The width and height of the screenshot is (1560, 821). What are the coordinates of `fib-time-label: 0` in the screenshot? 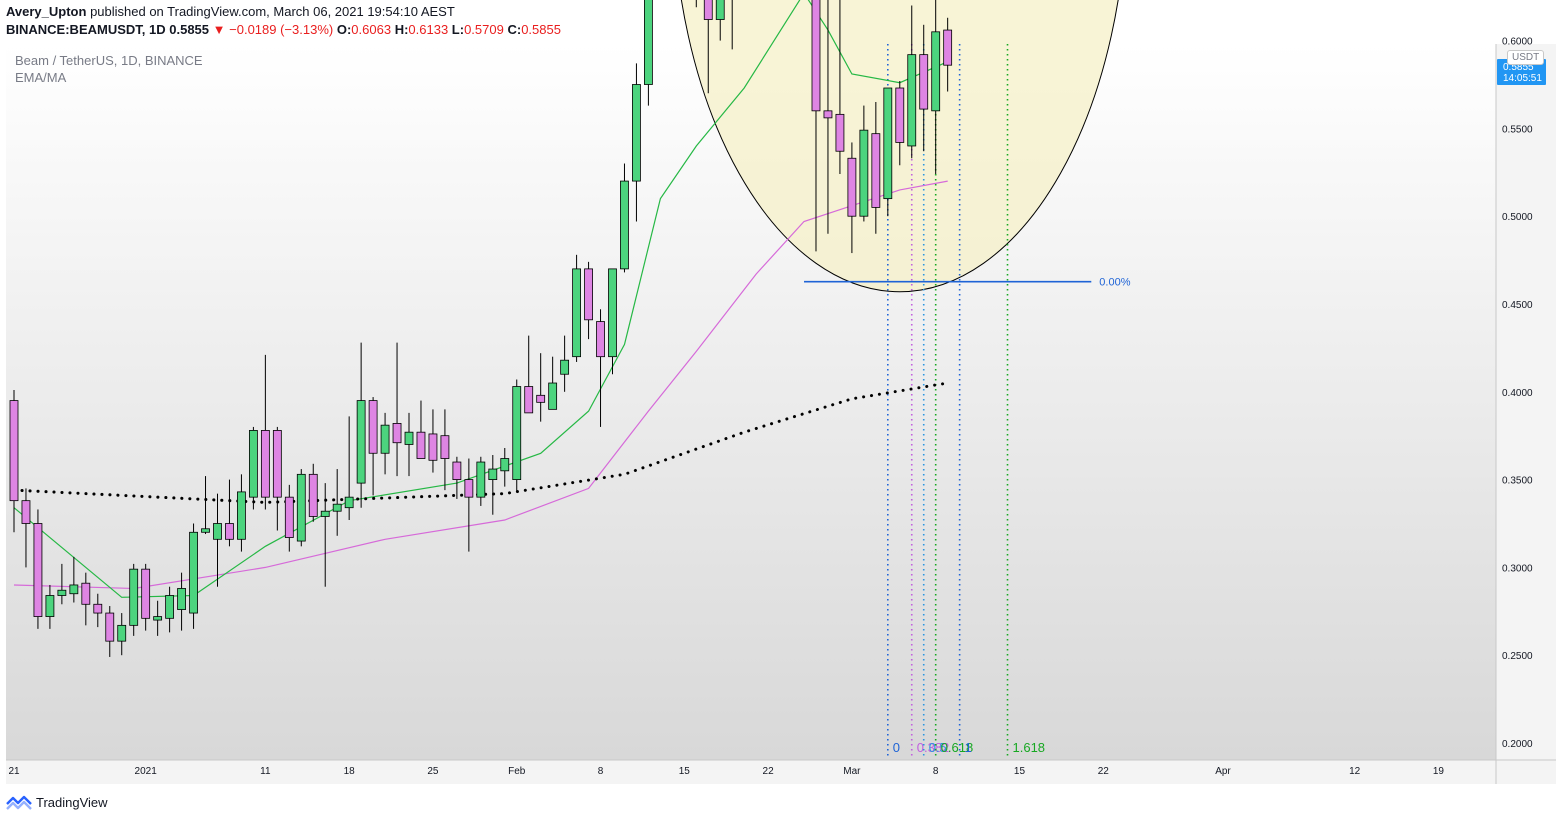 It's located at (896, 747).